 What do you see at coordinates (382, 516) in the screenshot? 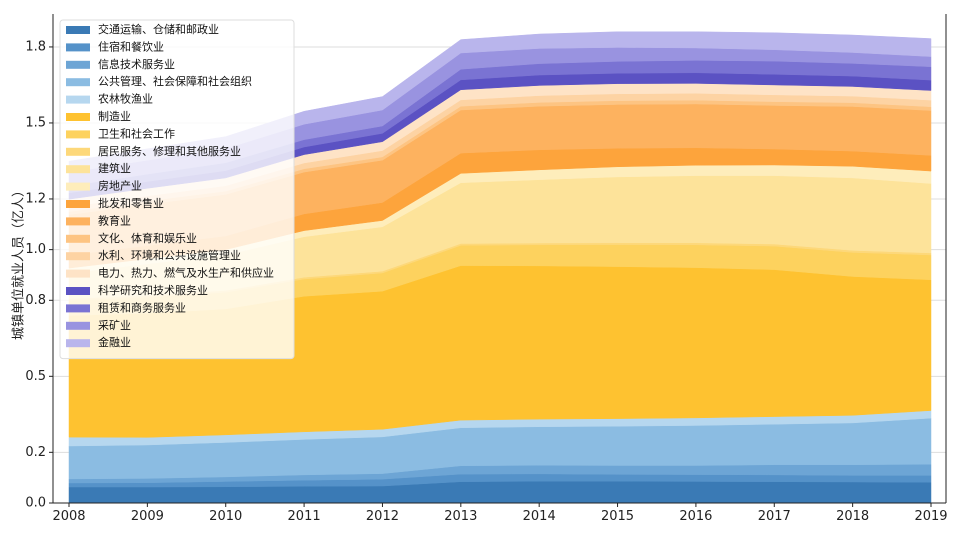
I see `x-tick-label: 2012` at bounding box center [382, 516].